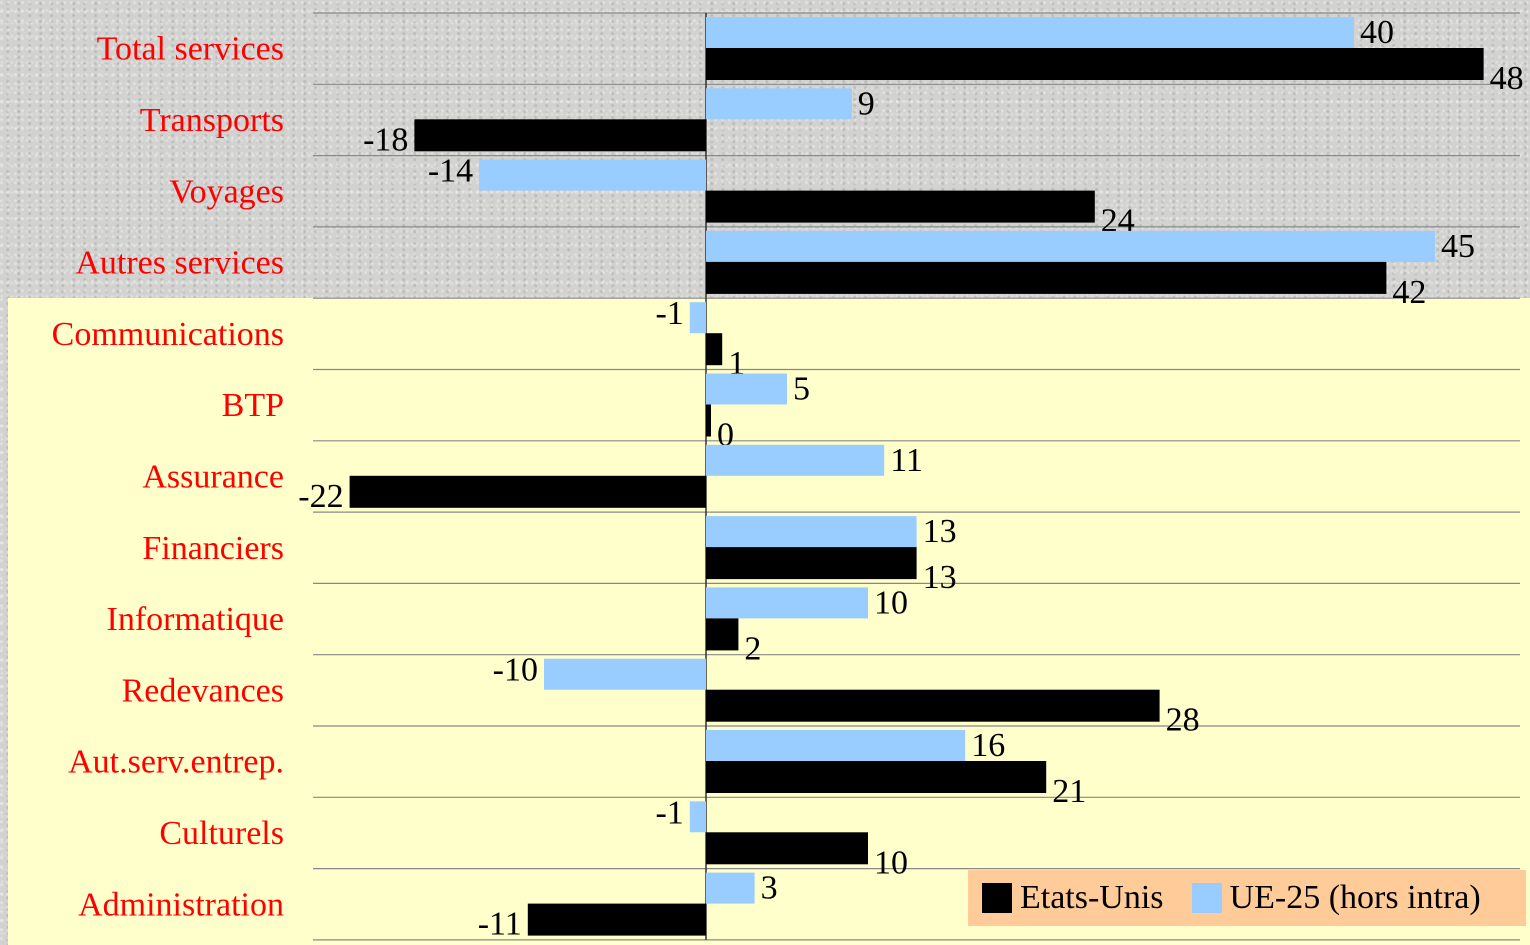 Image resolution: width=1530 pixels, height=945 pixels. Describe the element at coordinates (900, 206) in the screenshot. I see `bar-etats-unis-voyages` at that location.